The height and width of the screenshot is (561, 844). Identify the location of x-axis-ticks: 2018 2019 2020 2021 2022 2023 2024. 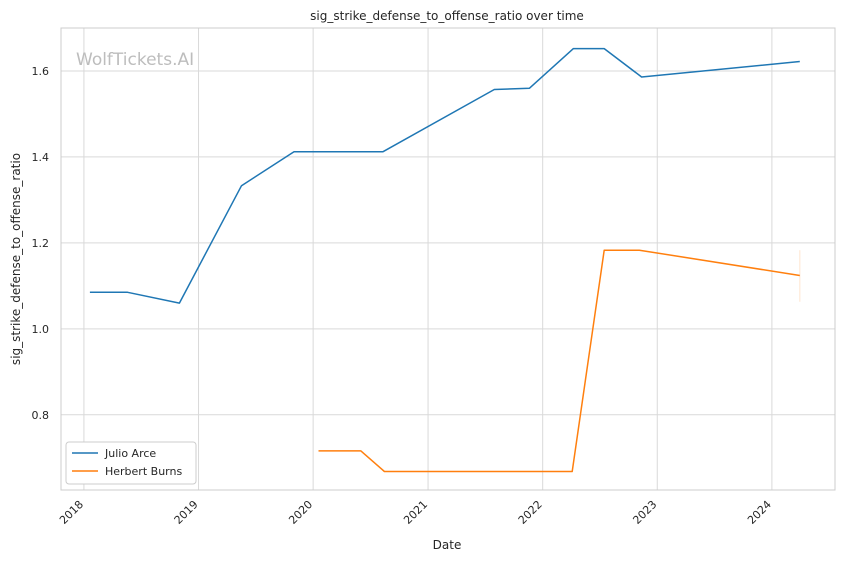
(415, 512).